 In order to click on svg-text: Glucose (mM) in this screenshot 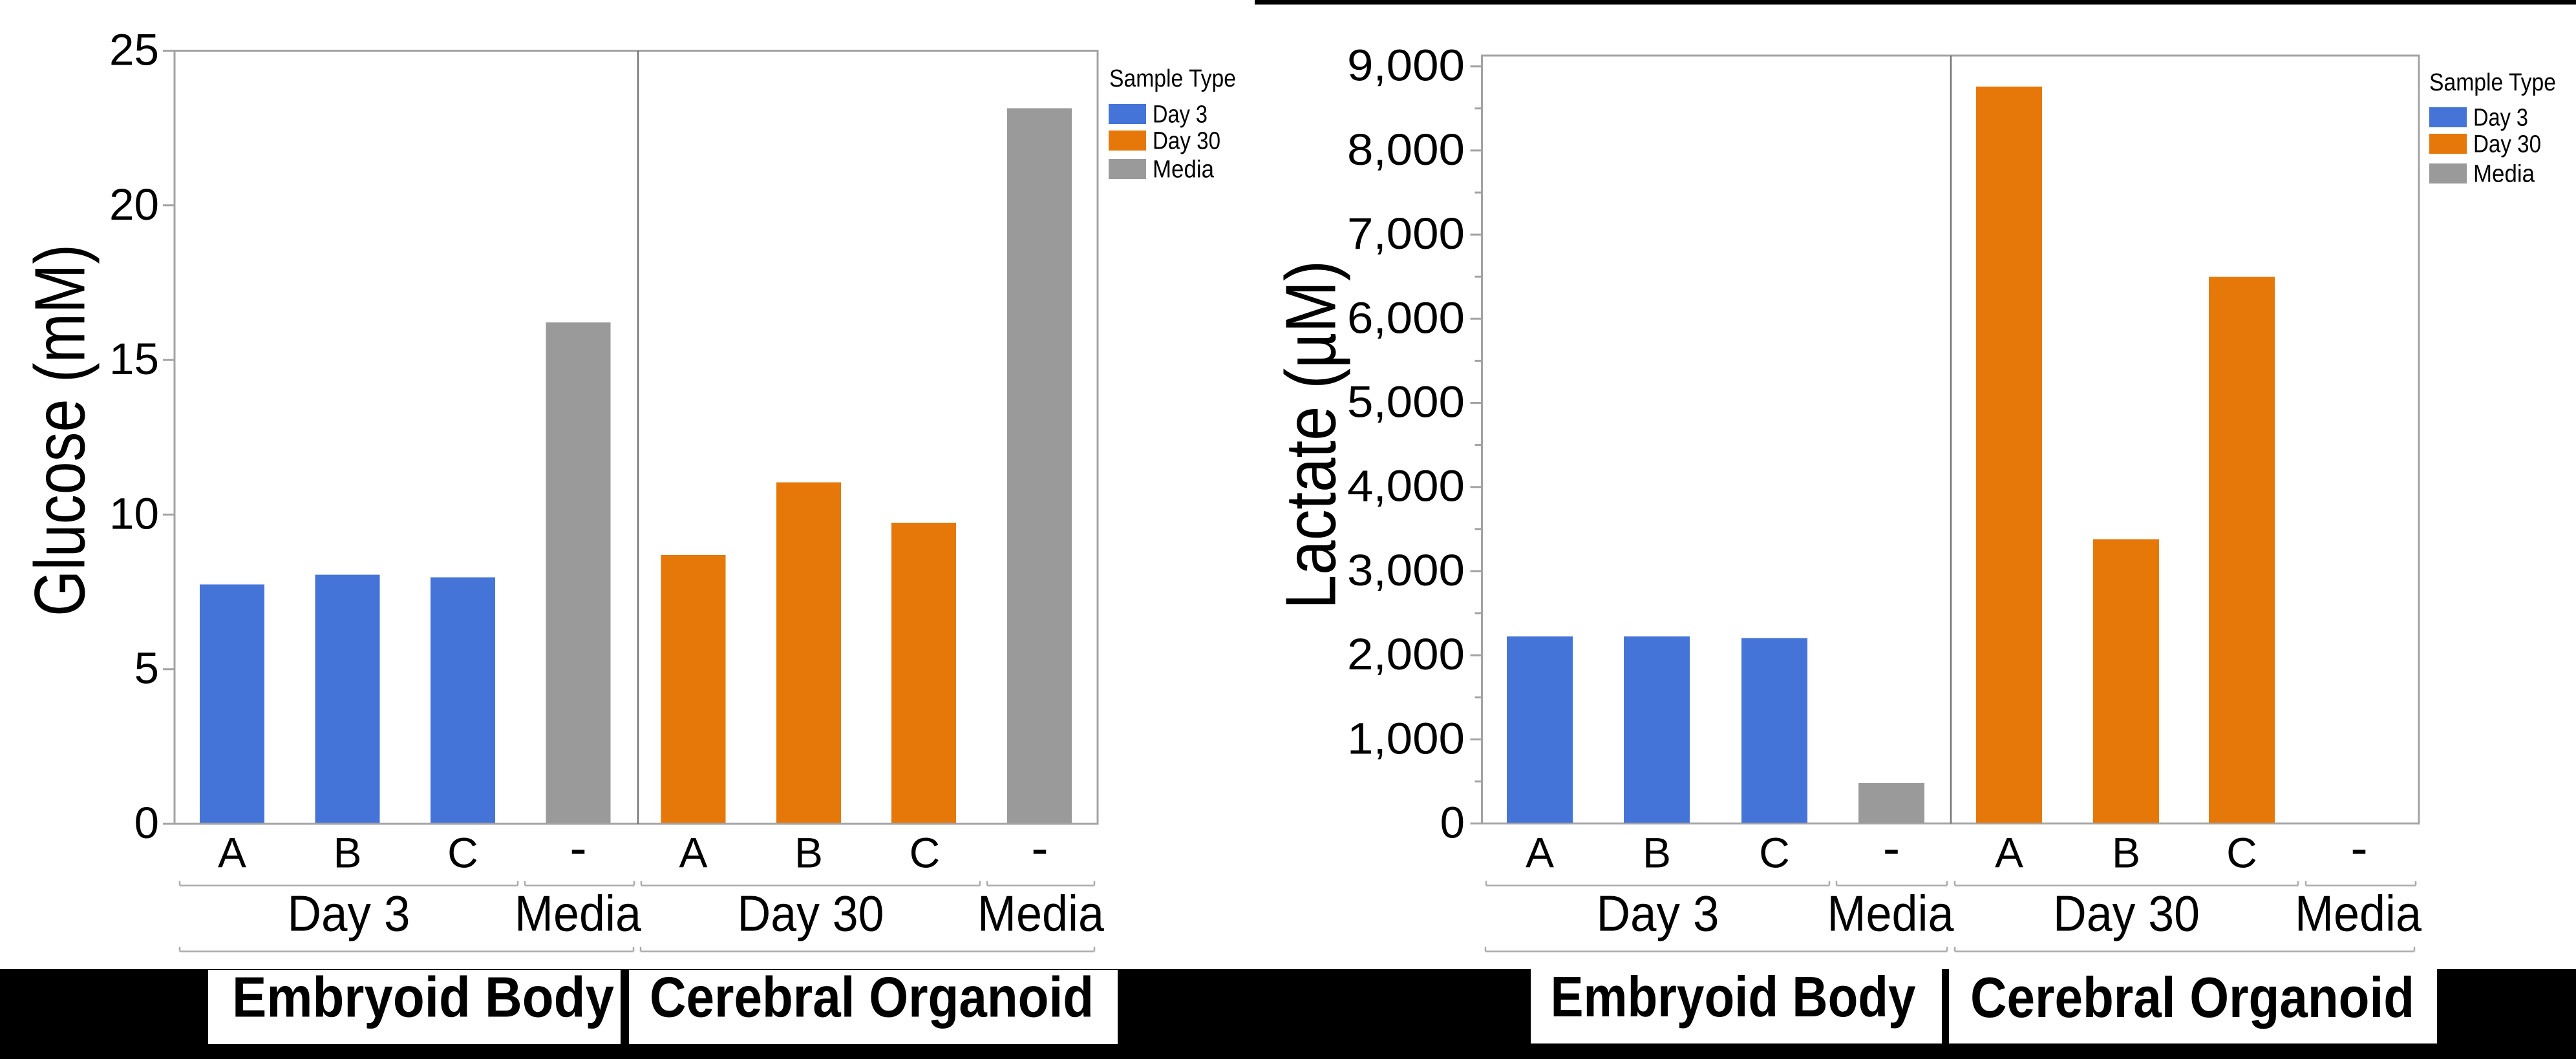, I will do `click(60, 430)`.